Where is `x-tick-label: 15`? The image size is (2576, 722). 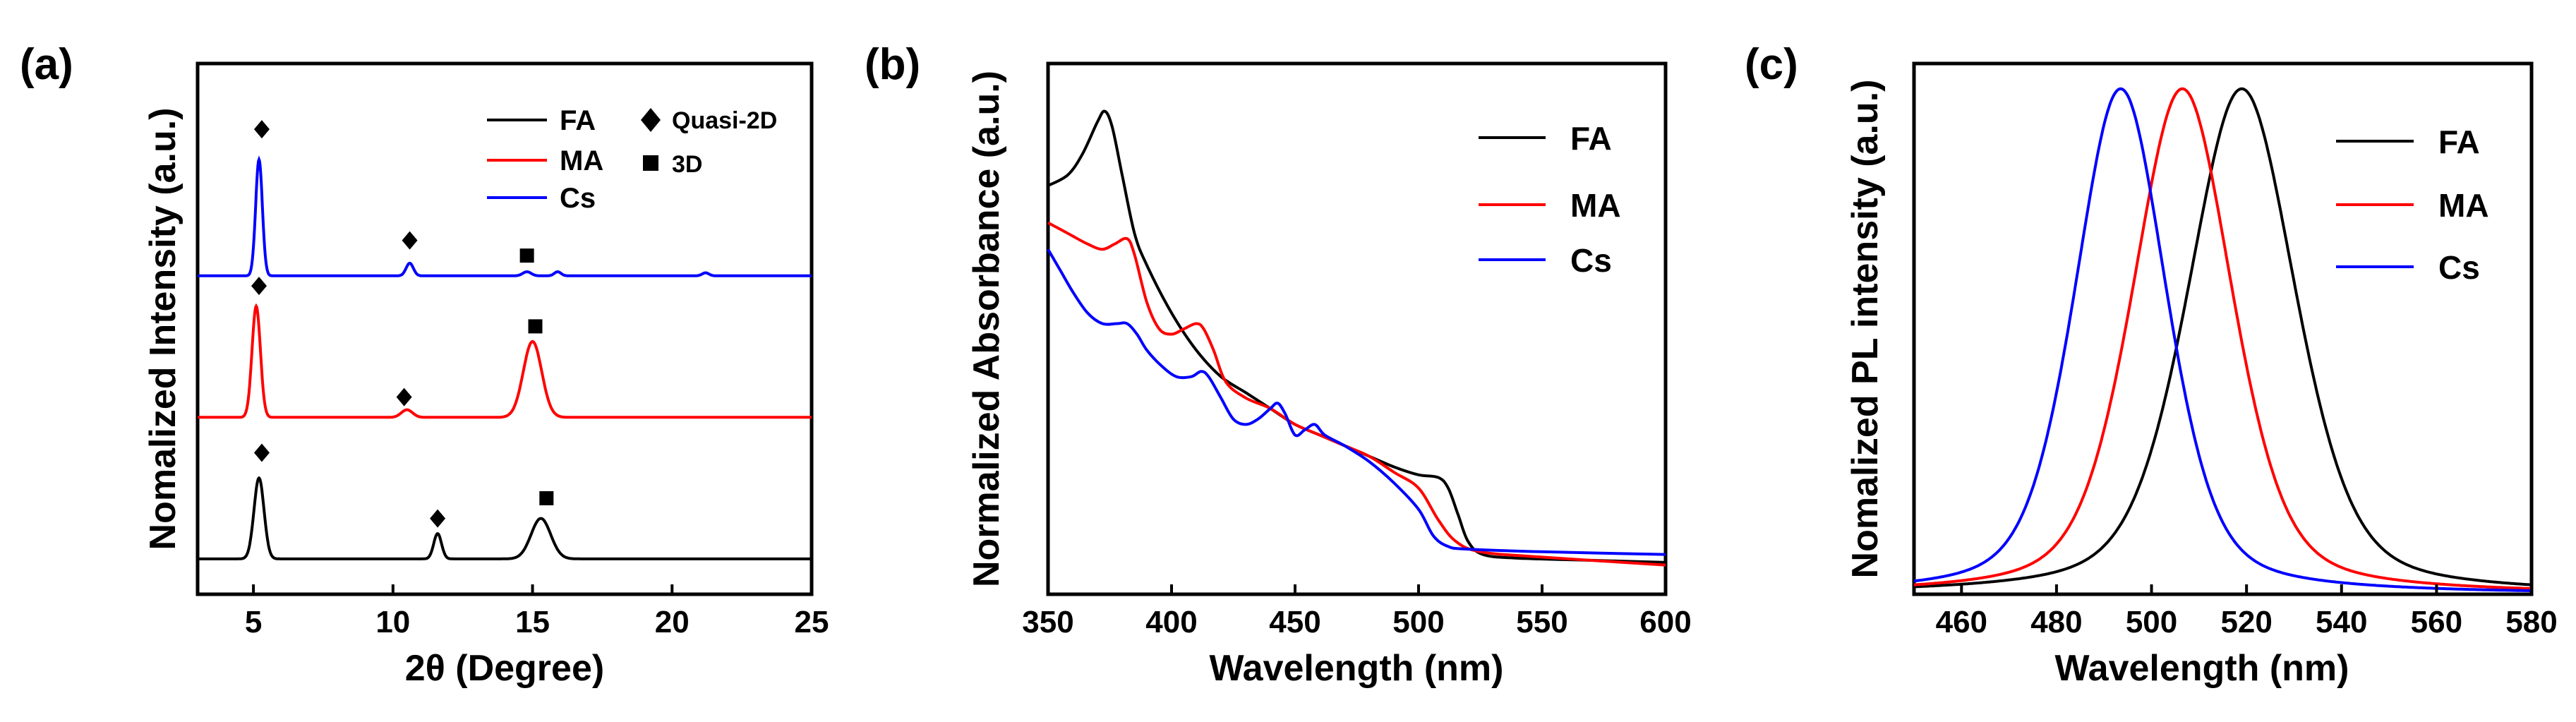 x-tick-label: 15 is located at coordinates (532, 622).